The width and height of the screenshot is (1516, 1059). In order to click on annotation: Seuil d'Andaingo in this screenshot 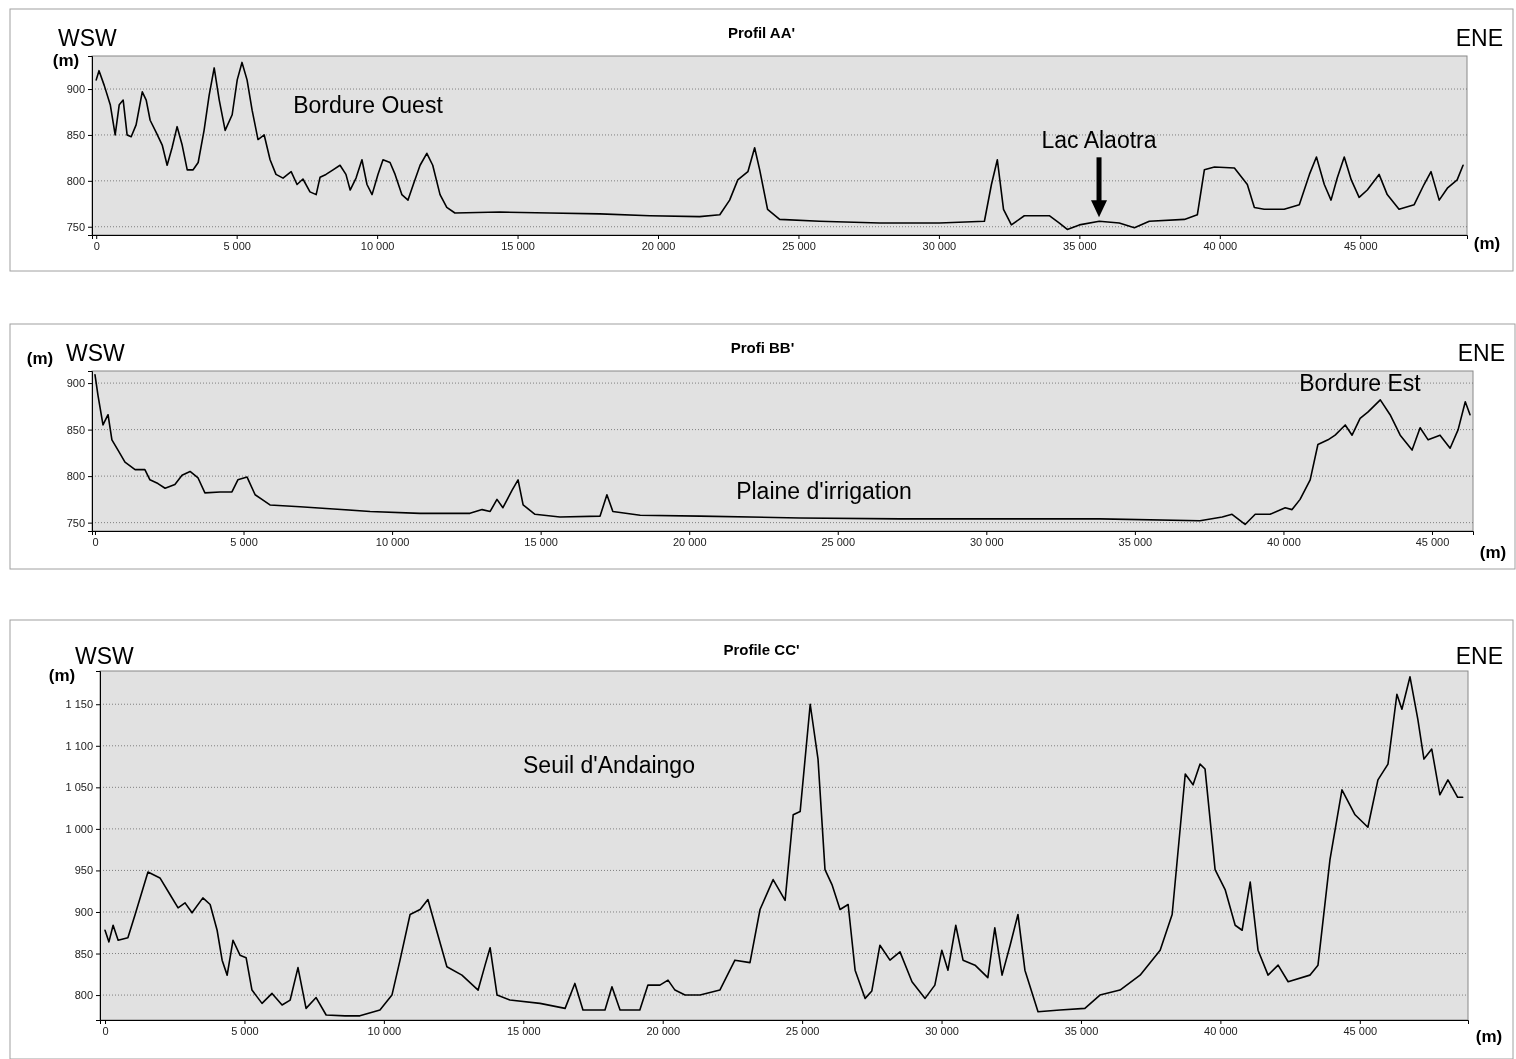, I will do `click(609, 765)`.